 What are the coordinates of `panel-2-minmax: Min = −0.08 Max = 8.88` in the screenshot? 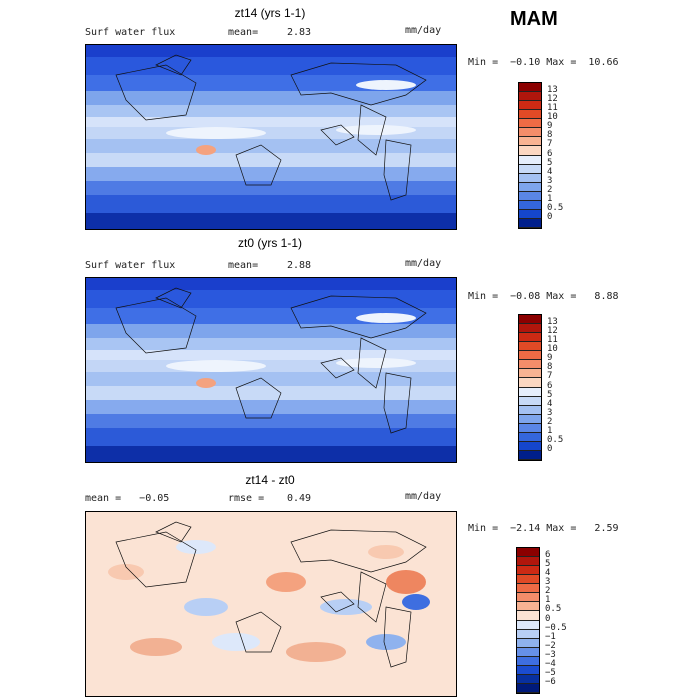 It's located at (543, 296).